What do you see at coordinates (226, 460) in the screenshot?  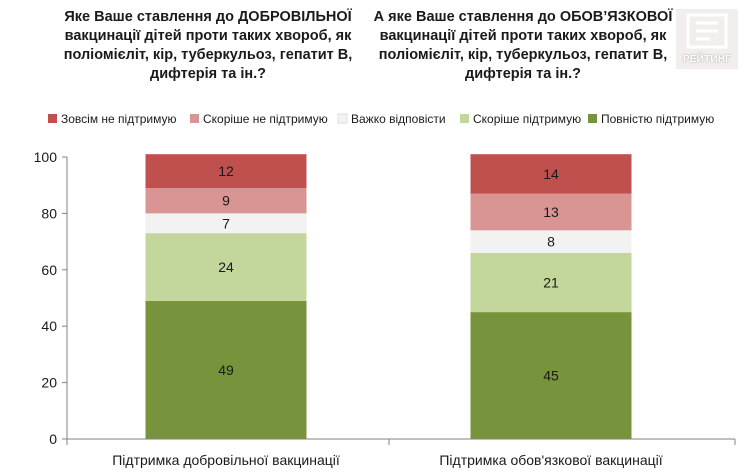 I see `x-category-label: Підтримка добровільної вакцинації` at bounding box center [226, 460].